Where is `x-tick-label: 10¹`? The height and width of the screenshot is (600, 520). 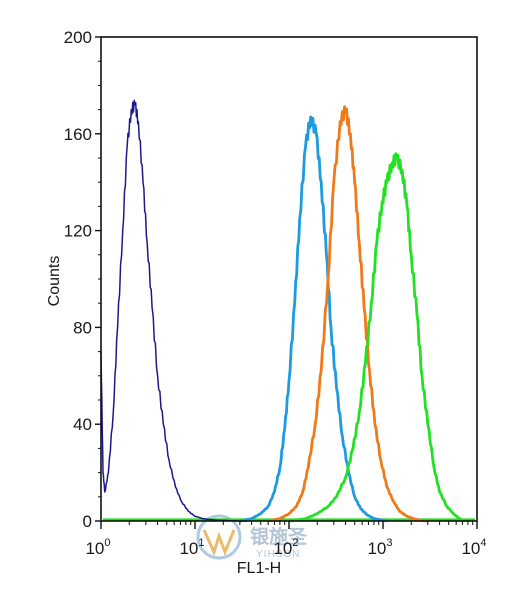 x-tick-label: 10¹ is located at coordinates (191, 547).